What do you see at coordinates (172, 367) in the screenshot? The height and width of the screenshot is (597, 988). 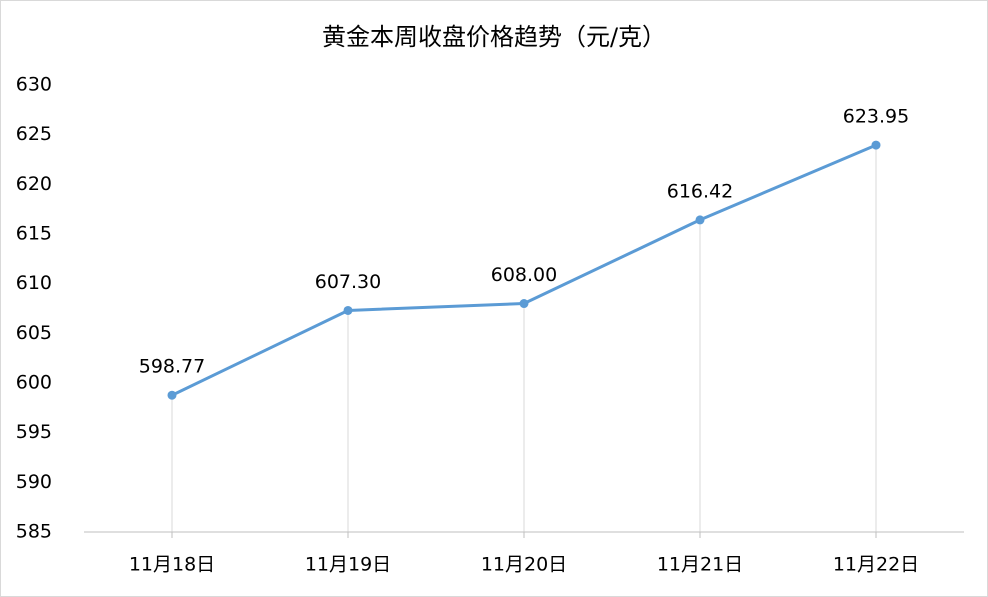 I see `data-label: 598.77` at bounding box center [172, 367].